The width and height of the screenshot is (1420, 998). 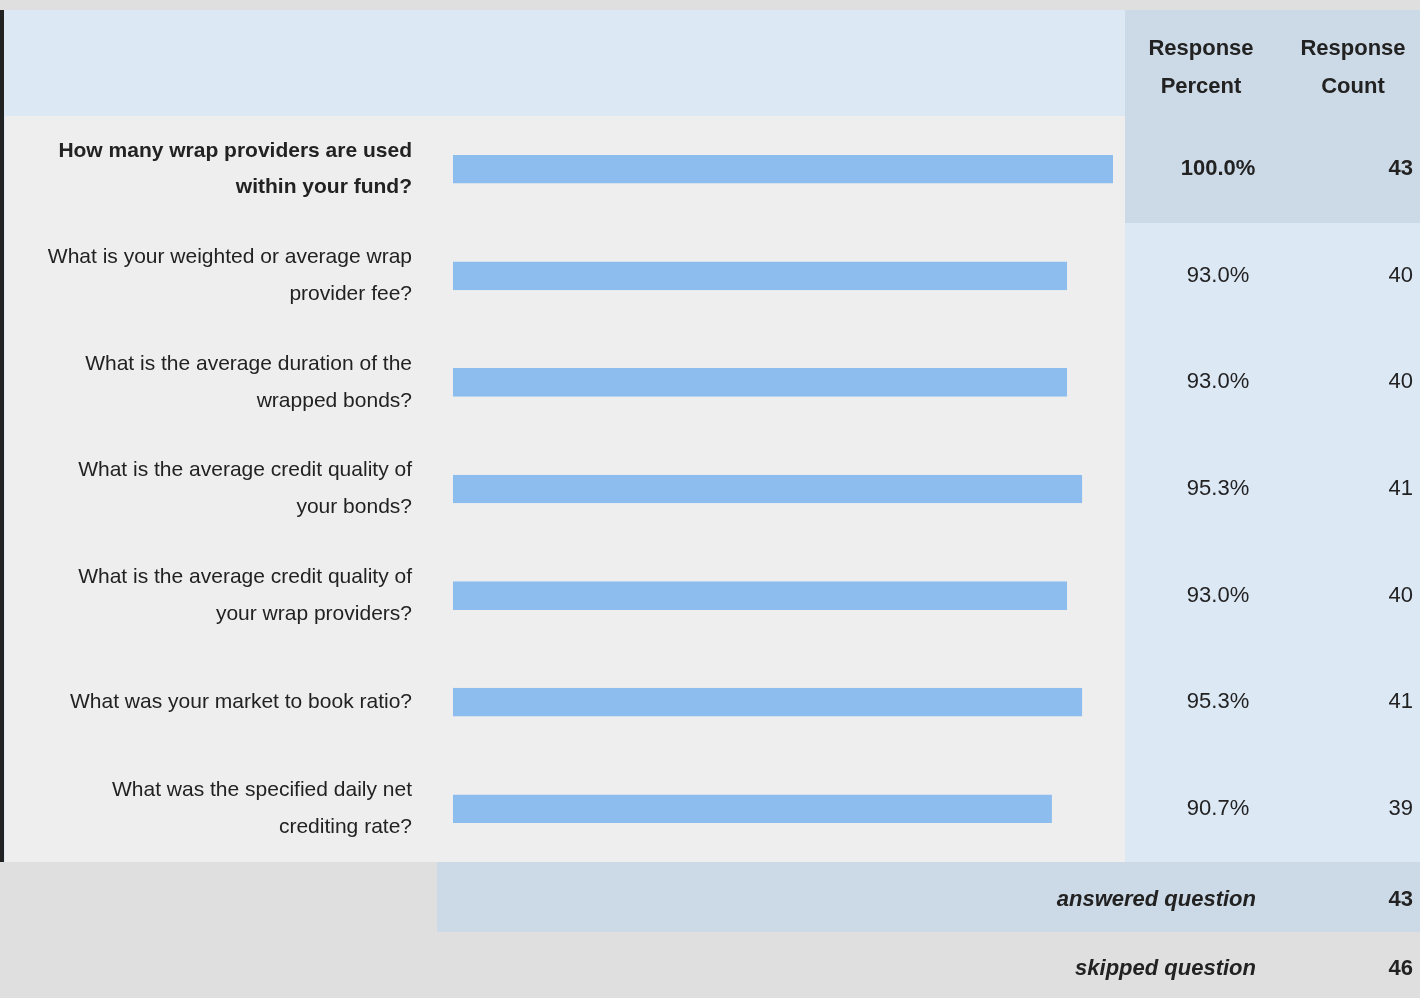 What do you see at coordinates (1218, 168) in the screenshot?
I see `data-label: 100.0%` at bounding box center [1218, 168].